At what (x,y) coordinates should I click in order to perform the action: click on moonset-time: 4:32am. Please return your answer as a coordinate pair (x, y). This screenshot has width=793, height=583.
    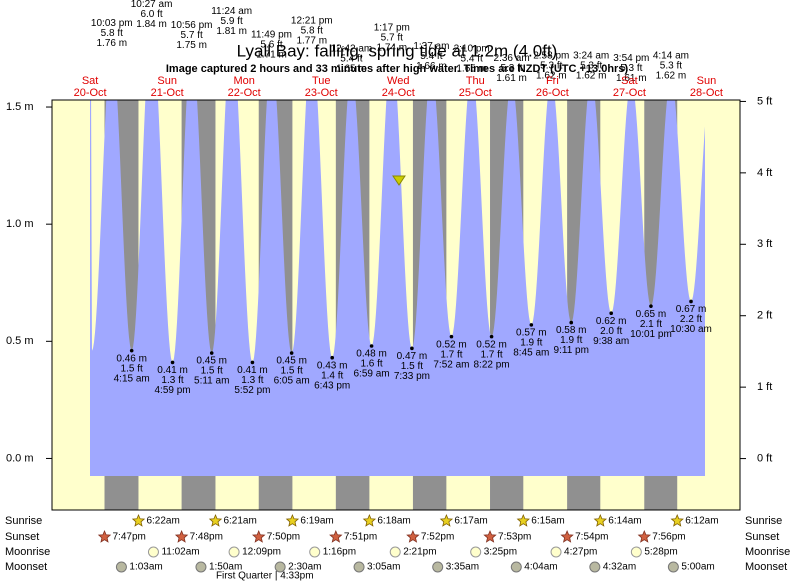
    Looking at the image, I should click on (619, 567).